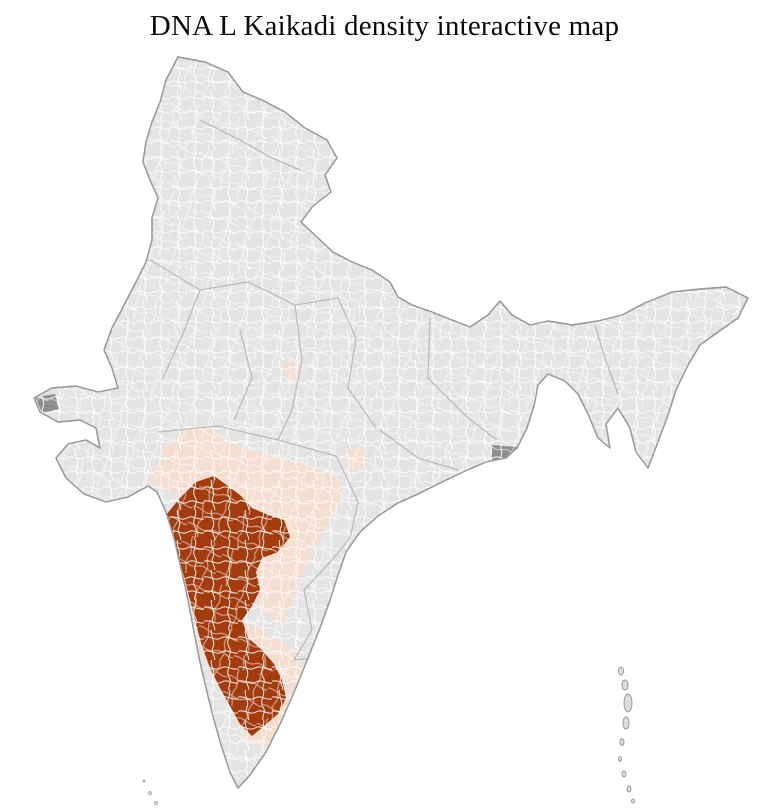 This screenshot has width=769, height=812. I want to click on low-density-patch-east, so click(428, 506).